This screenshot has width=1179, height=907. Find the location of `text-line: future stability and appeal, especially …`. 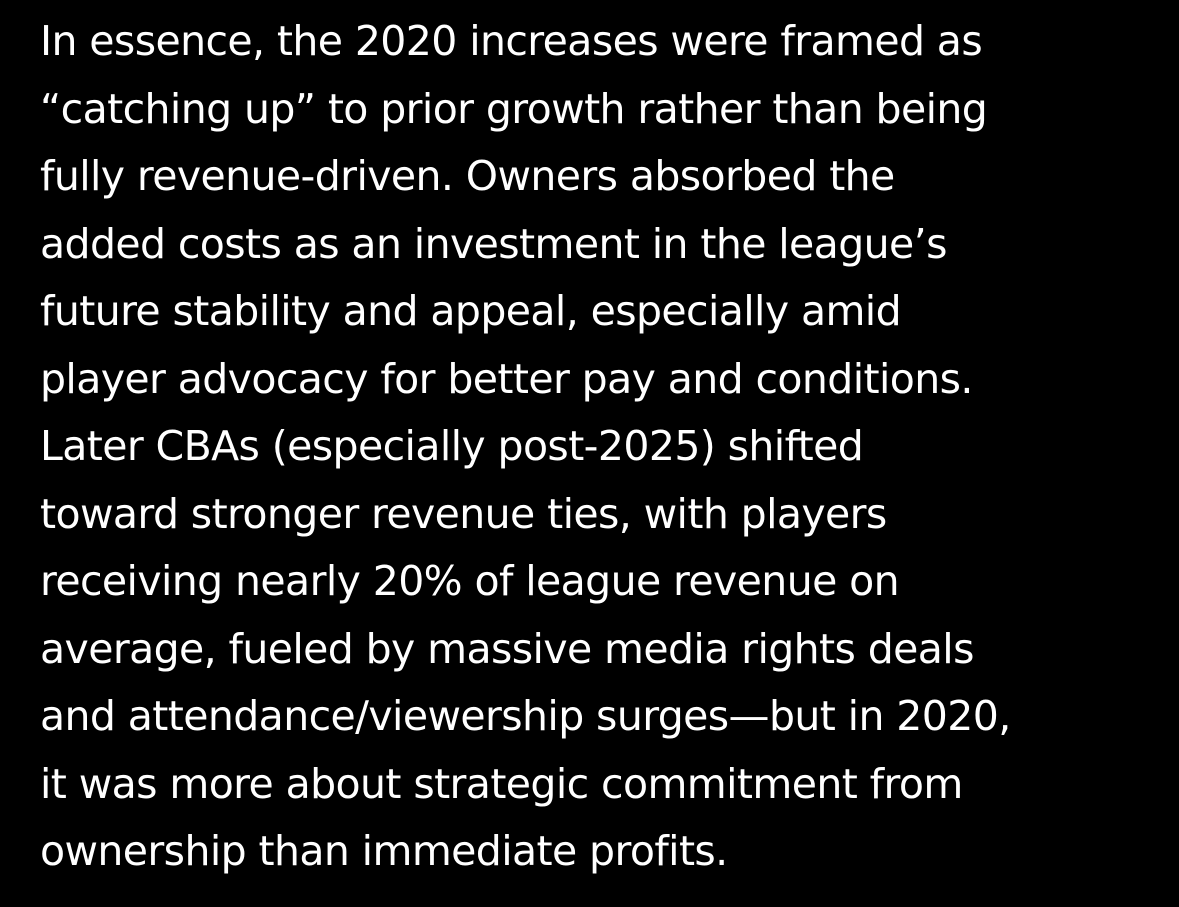

text-line: future stability and appeal, especially … is located at coordinates (471, 311).